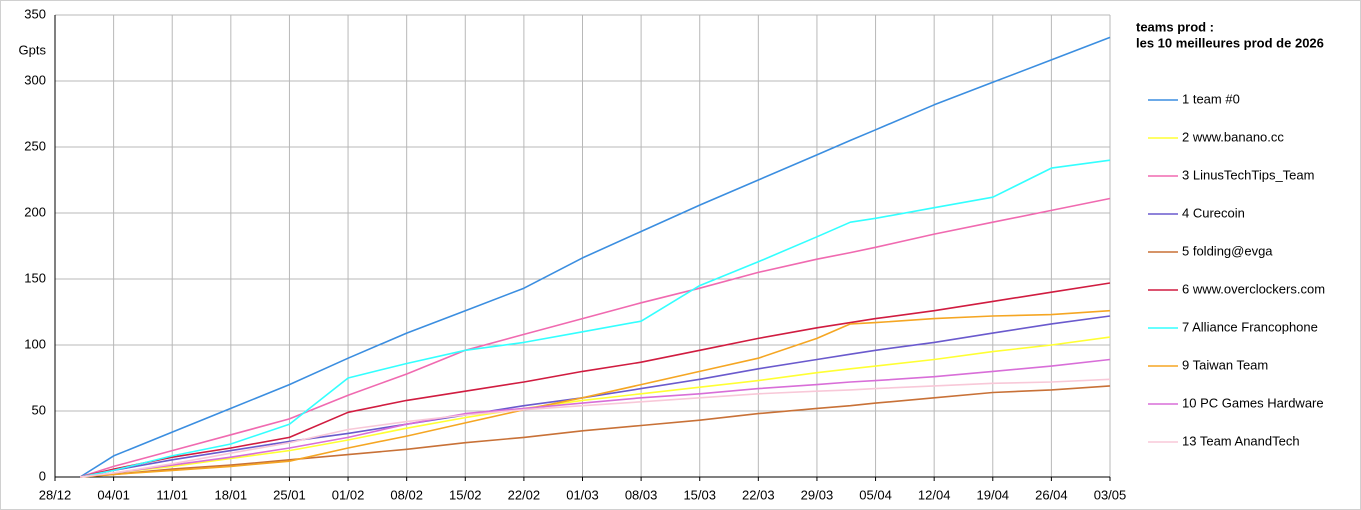 This screenshot has width=1361, height=510. What do you see at coordinates (1250, 326) in the screenshot?
I see `legend-label: 7 Alliance Francophone` at bounding box center [1250, 326].